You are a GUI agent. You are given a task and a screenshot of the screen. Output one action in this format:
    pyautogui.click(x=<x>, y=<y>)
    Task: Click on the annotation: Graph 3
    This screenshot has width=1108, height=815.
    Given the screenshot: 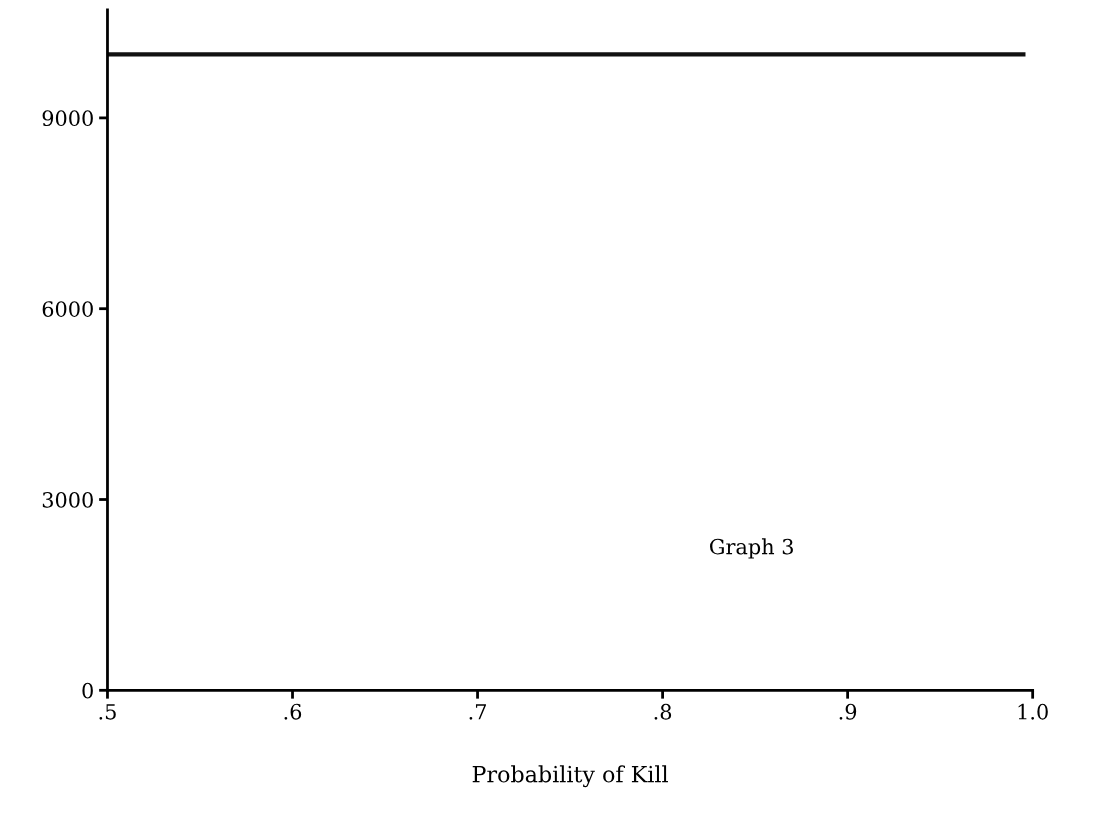 What is the action you would take?
    pyautogui.click(x=751, y=548)
    